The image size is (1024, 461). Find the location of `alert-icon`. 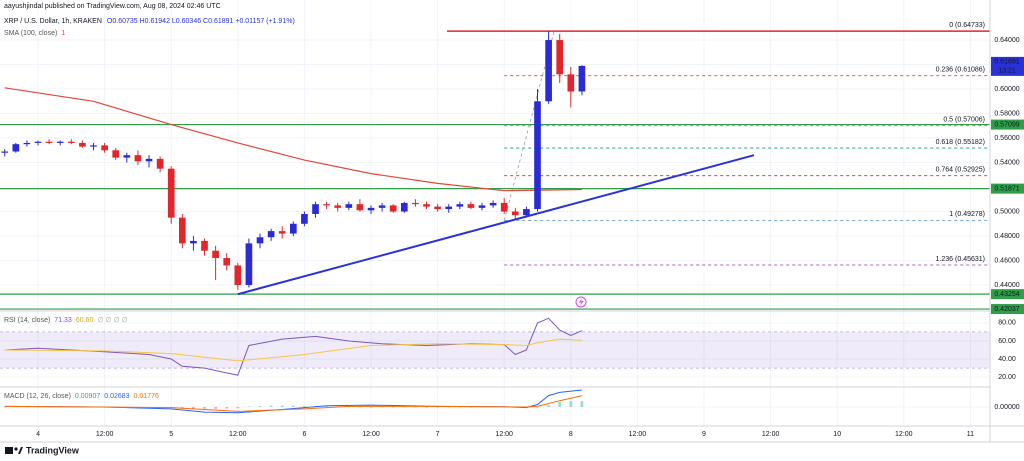

alert-icon is located at coordinates (581, 302).